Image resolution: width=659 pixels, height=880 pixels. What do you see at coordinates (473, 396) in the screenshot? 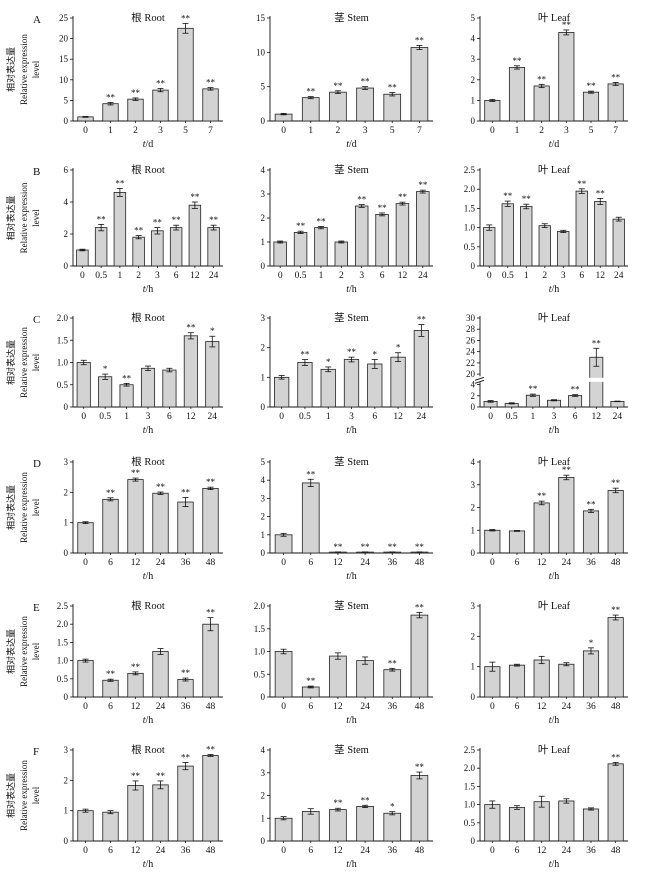
I see `y-tick-label: 2` at bounding box center [473, 396].